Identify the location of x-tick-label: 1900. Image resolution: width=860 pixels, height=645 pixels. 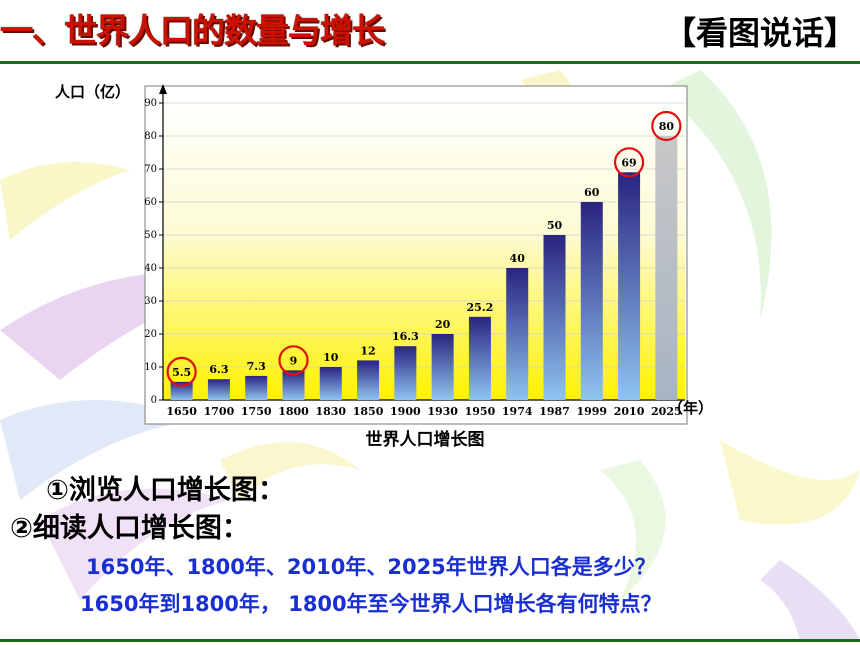
(405, 411).